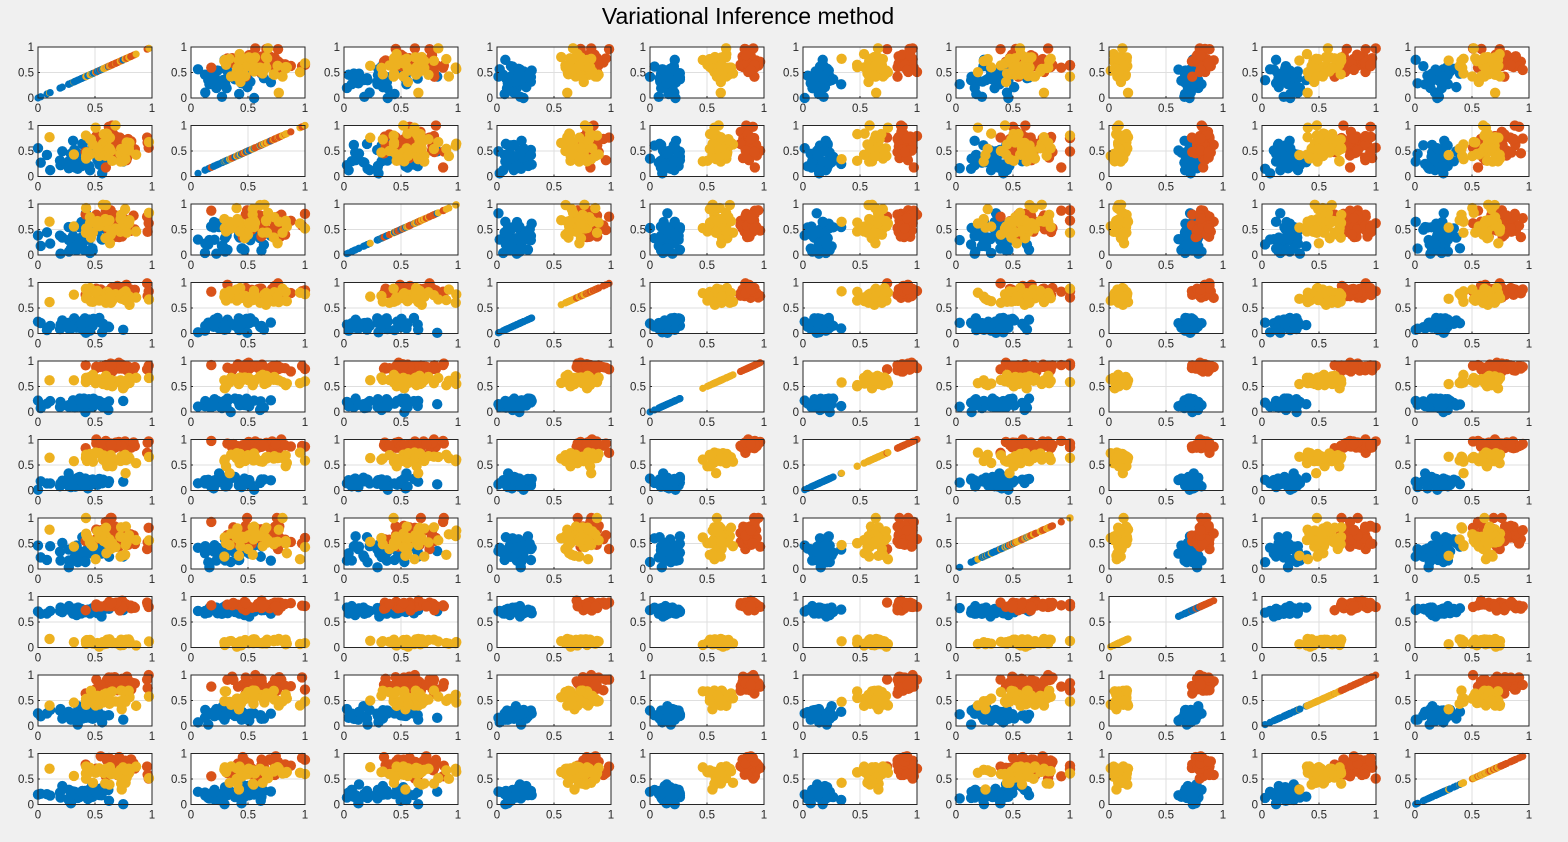 This screenshot has height=842, width=1568. I want to click on subplot-r1-c9: 0 0.5 100.51, so click(1311, 78).